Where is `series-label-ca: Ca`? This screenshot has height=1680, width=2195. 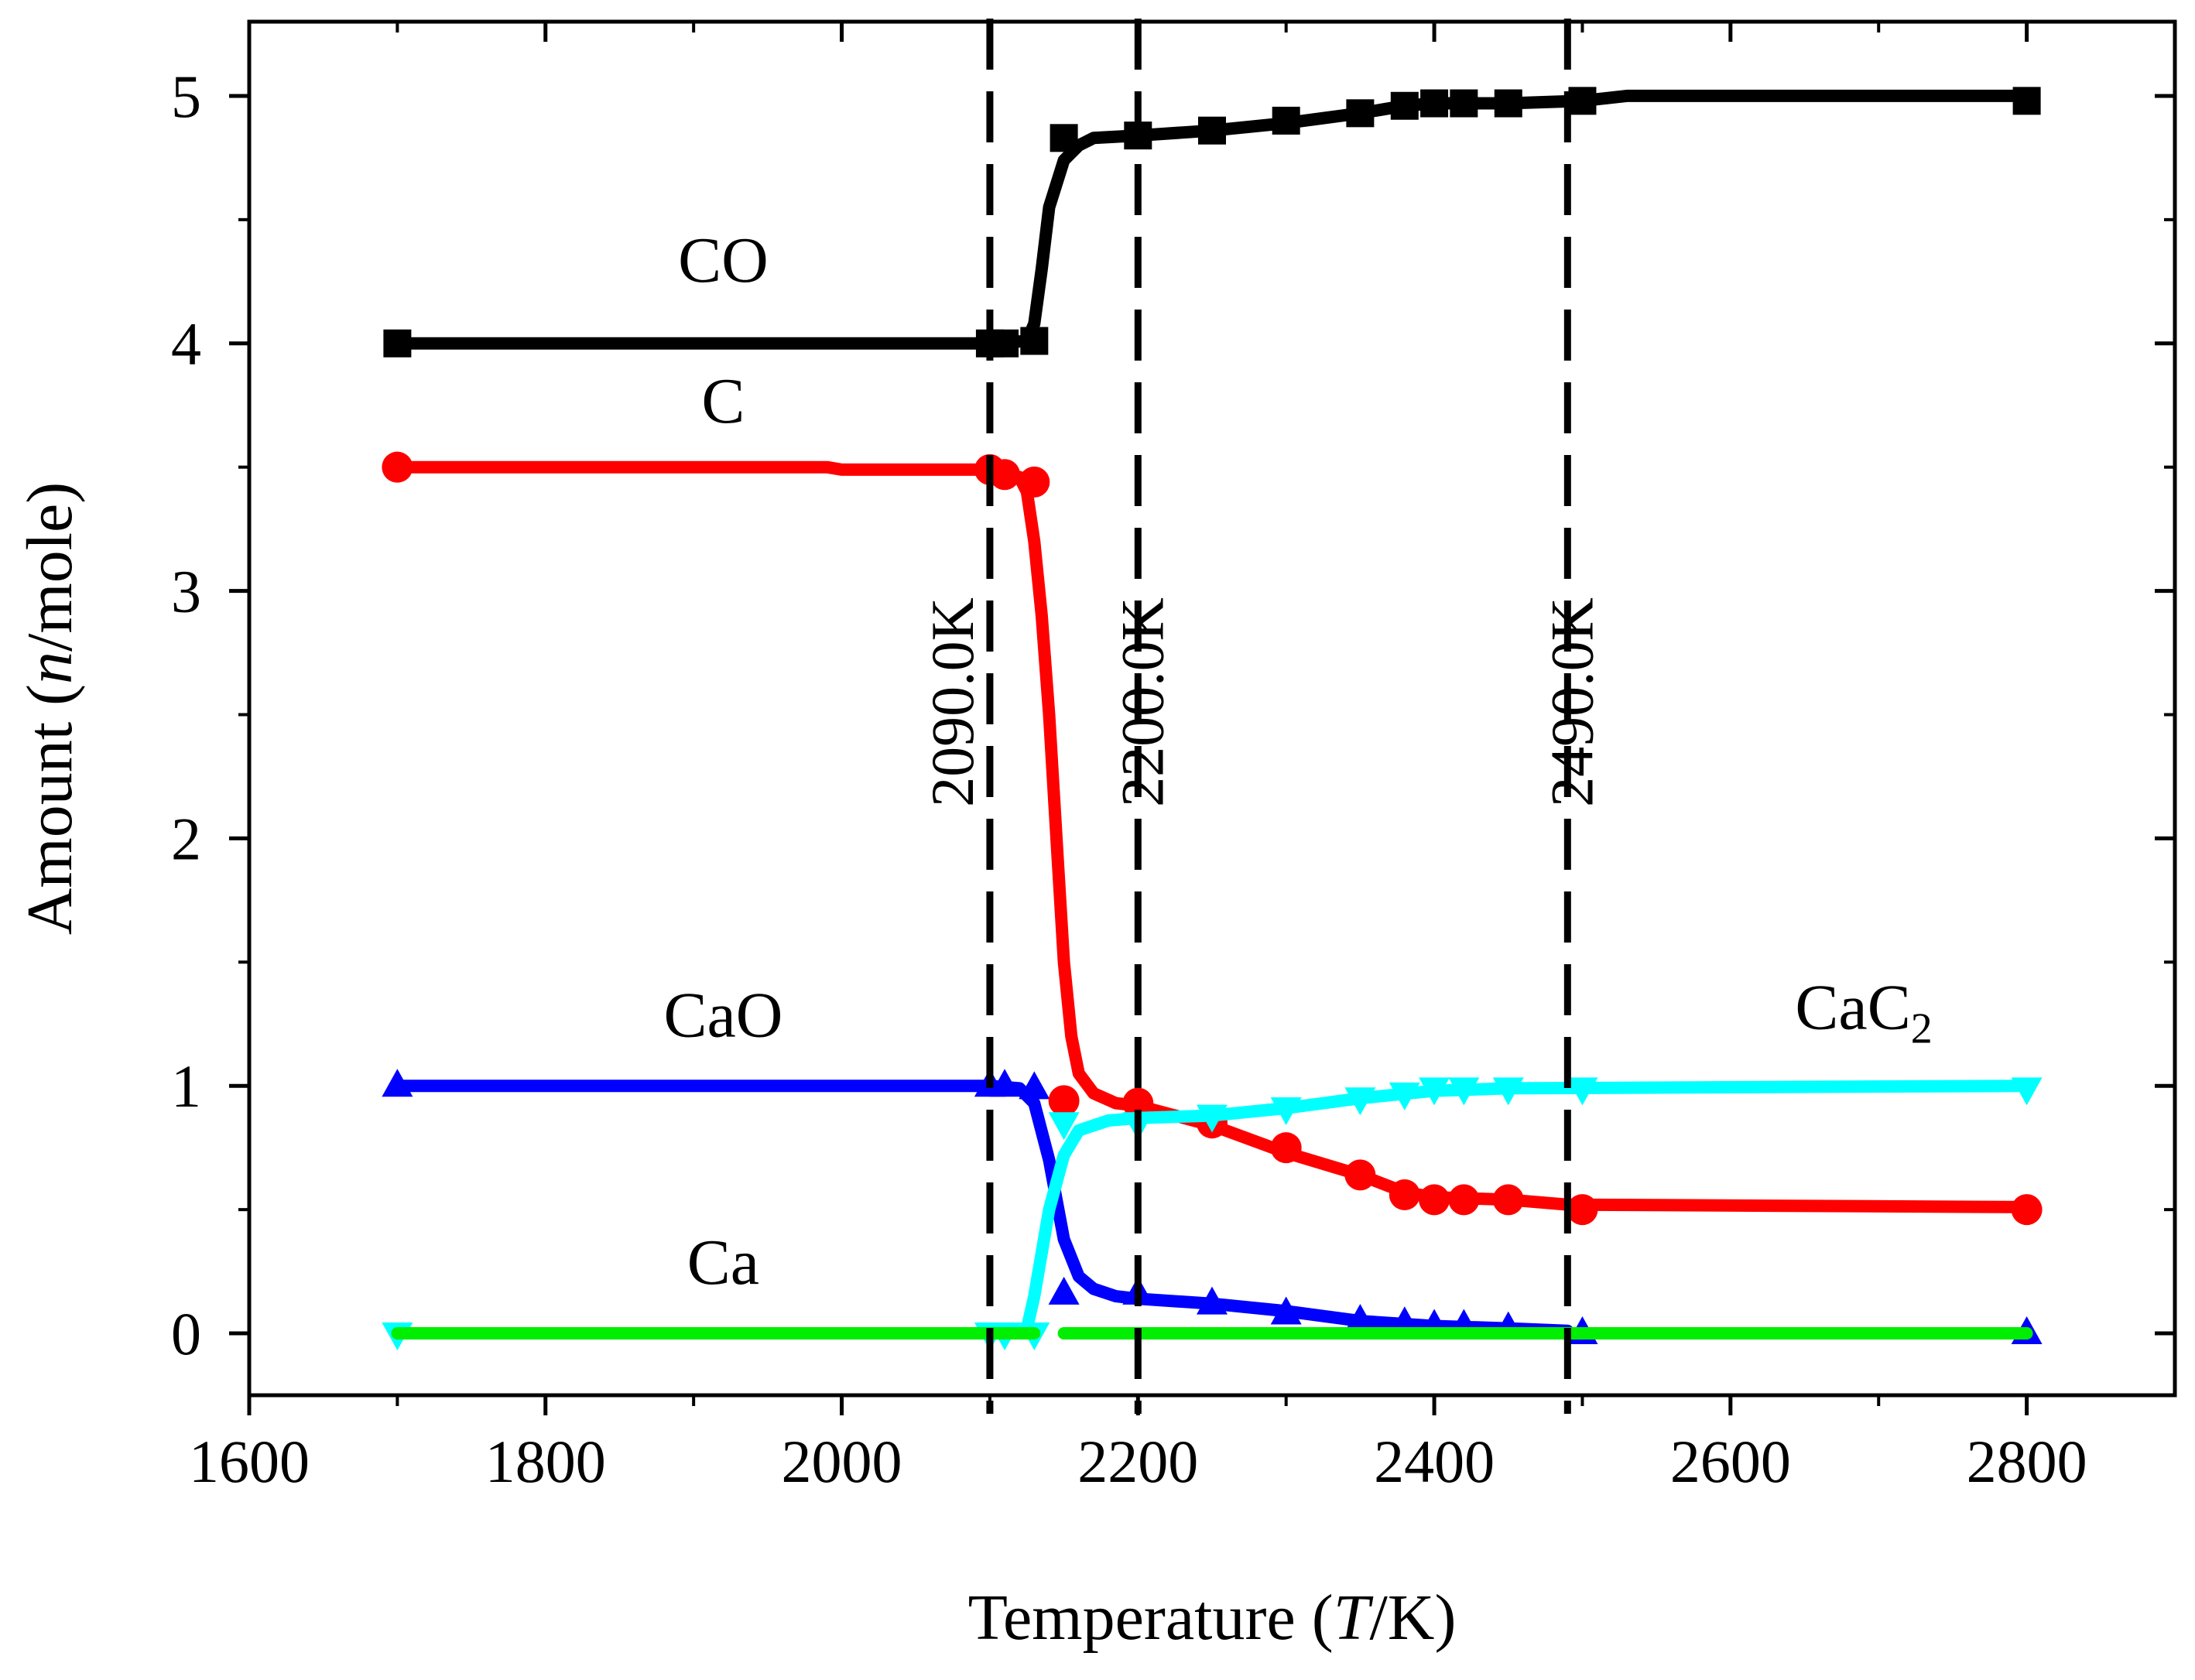
series-label-ca: Ca is located at coordinates (723, 1262).